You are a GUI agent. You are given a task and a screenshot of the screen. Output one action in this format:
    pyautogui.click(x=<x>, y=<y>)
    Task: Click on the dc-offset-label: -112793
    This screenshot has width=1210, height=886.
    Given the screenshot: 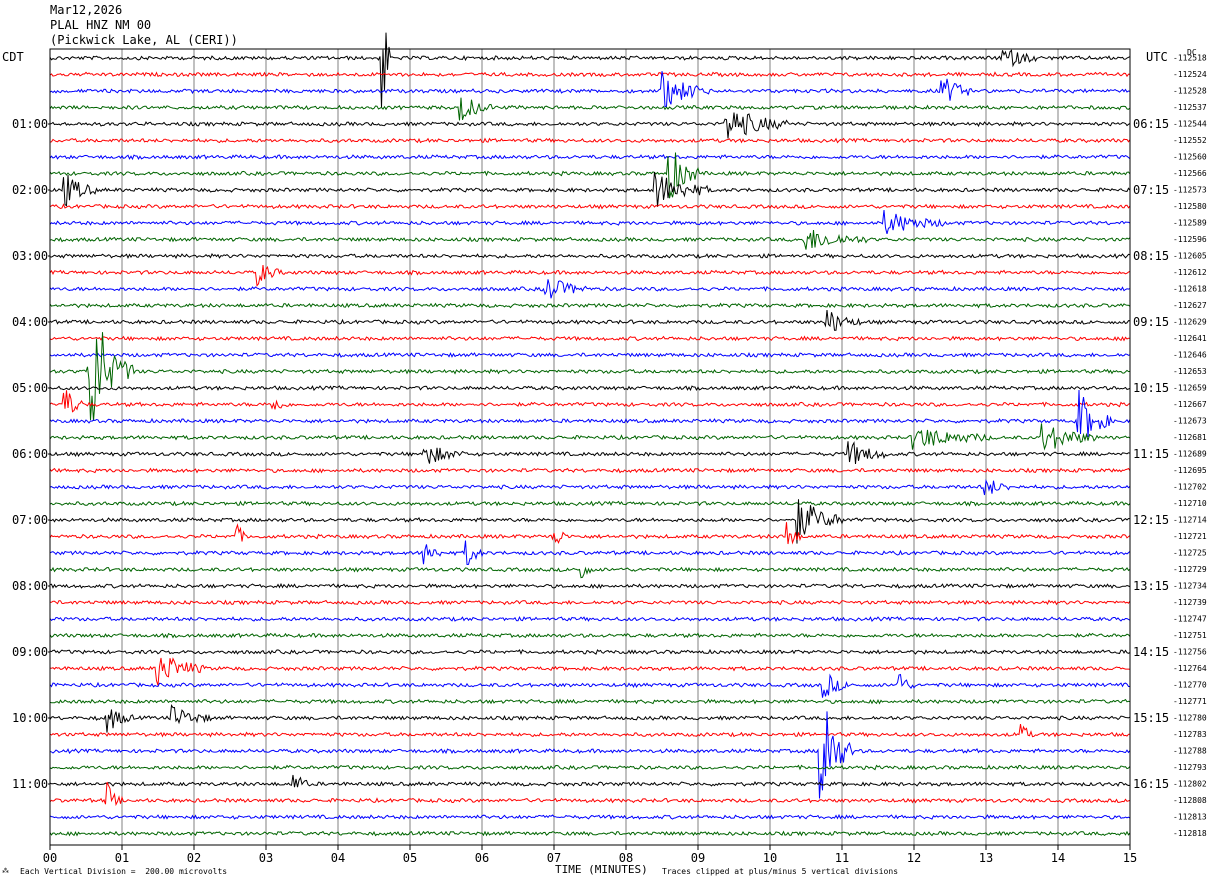 What is the action you would take?
    pyautogui.click(x=1190, y=767)
    